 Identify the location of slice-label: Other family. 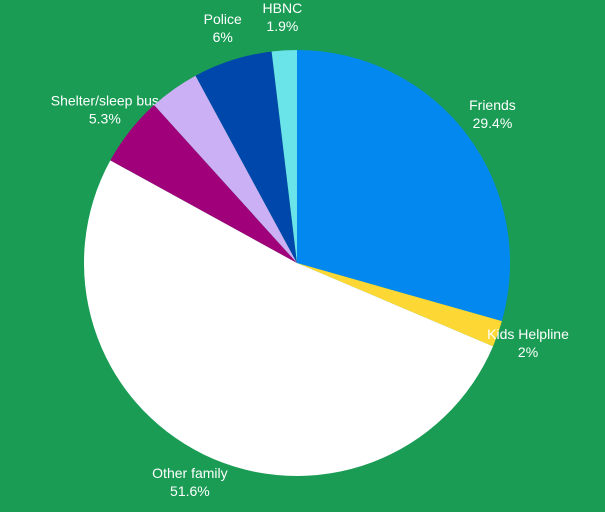
(189, 473).